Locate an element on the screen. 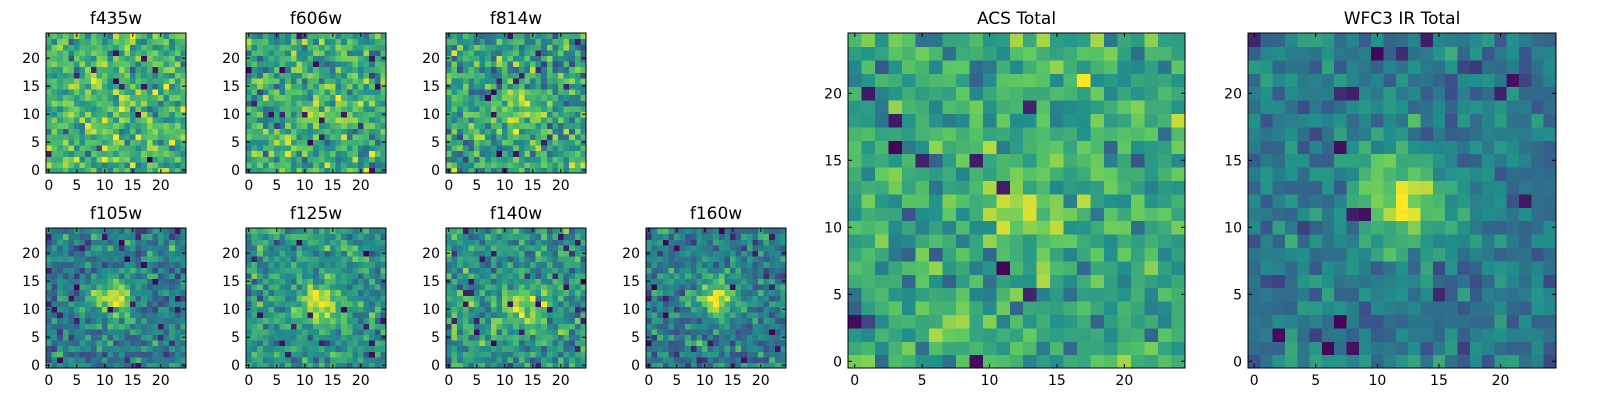 The image size is (1600, 400). y-tick-label: 5 is located at coordinates (235, 143).